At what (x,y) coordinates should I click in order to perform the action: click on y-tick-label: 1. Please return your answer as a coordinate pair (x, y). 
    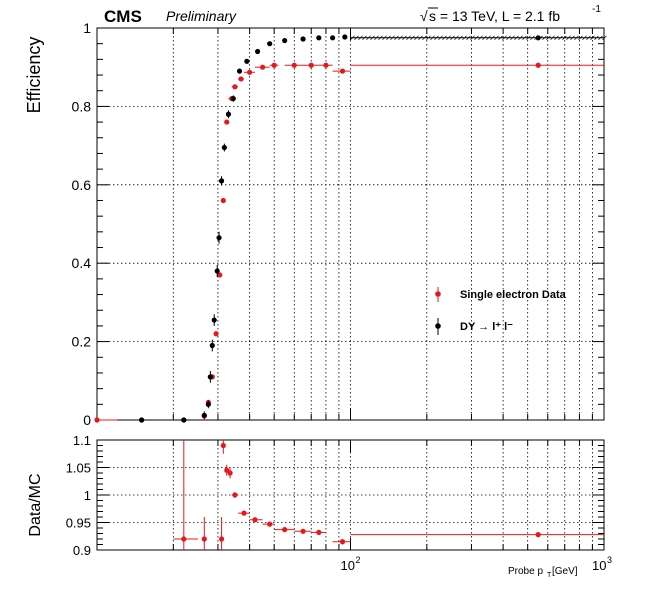
    Looking at the image, I should click on (87, 28).